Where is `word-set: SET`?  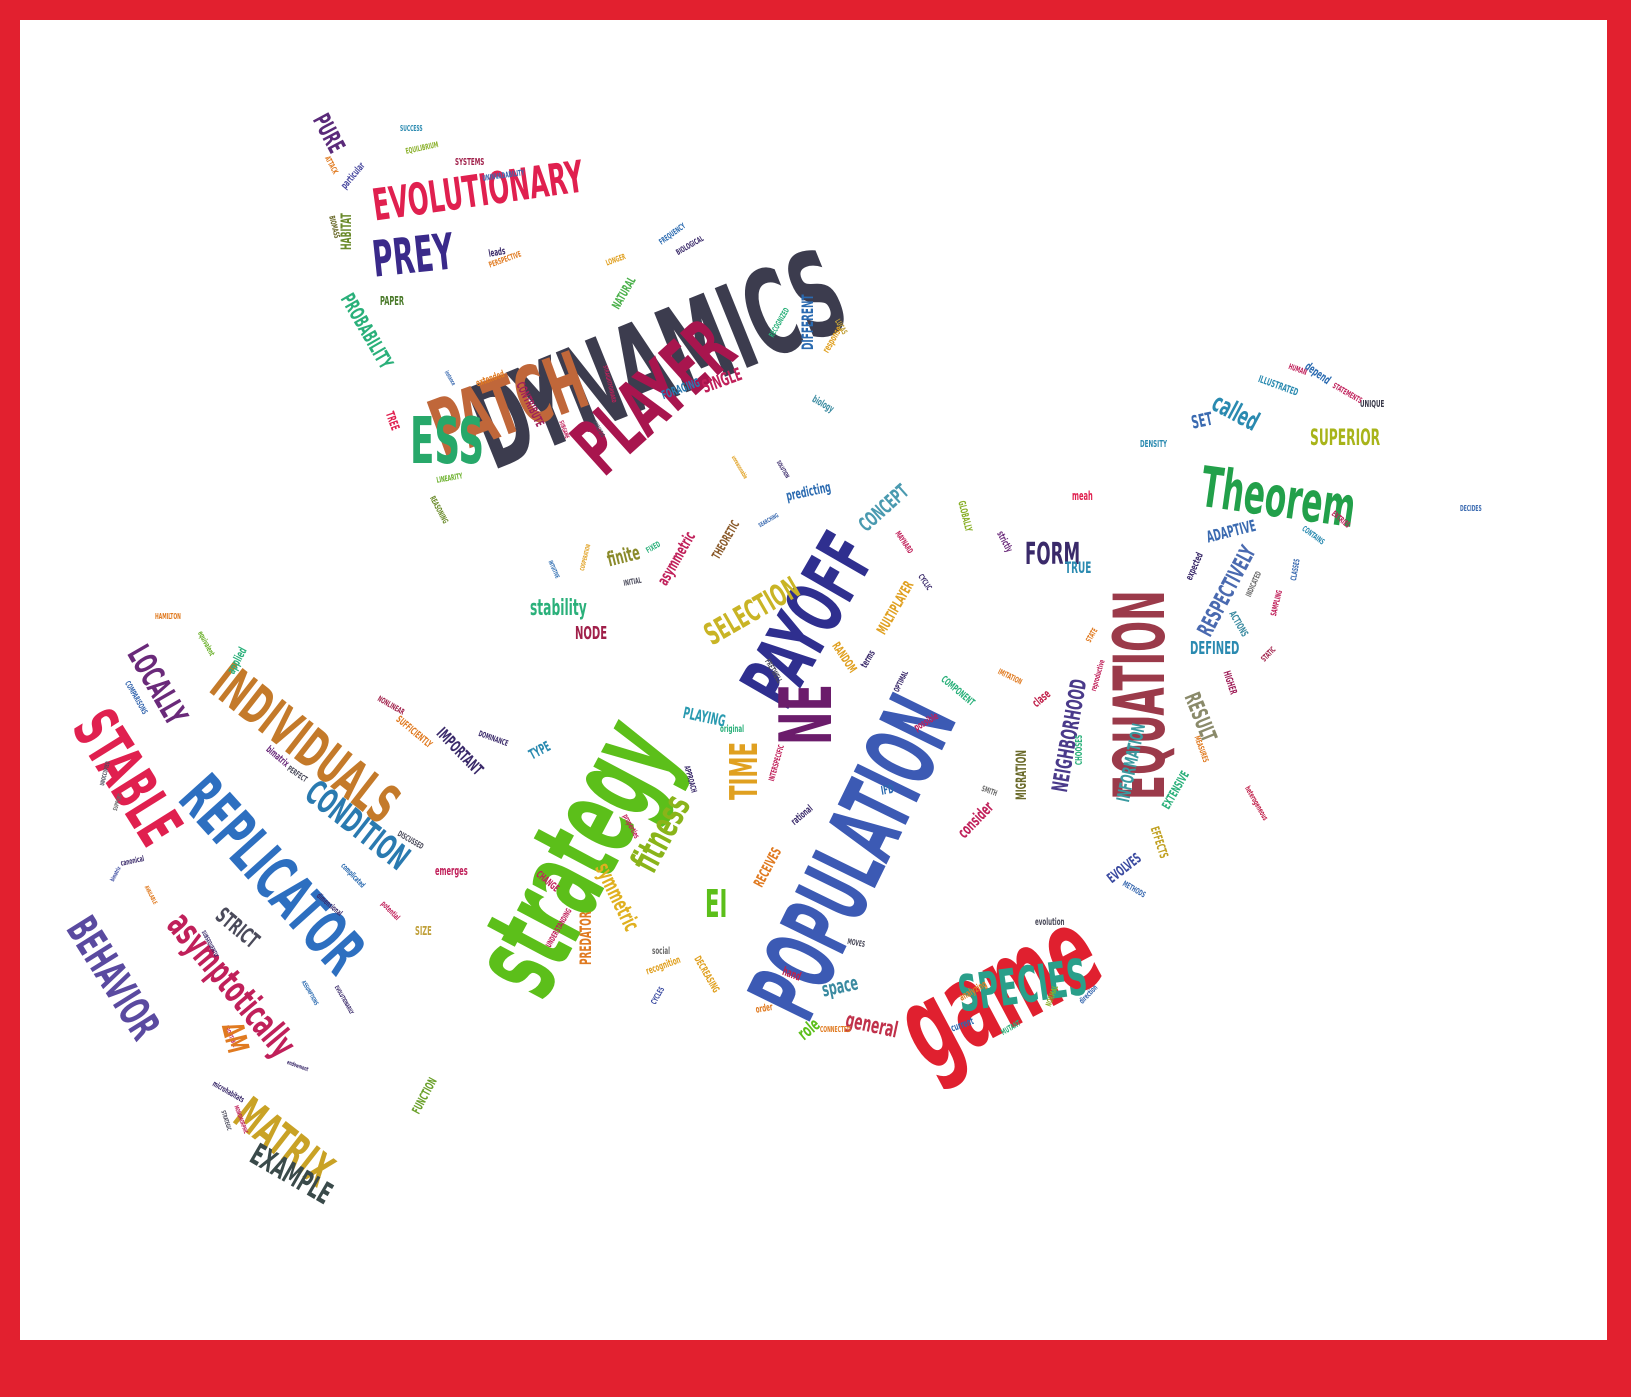
word-set: SET is located at coordinates (1202, 421).